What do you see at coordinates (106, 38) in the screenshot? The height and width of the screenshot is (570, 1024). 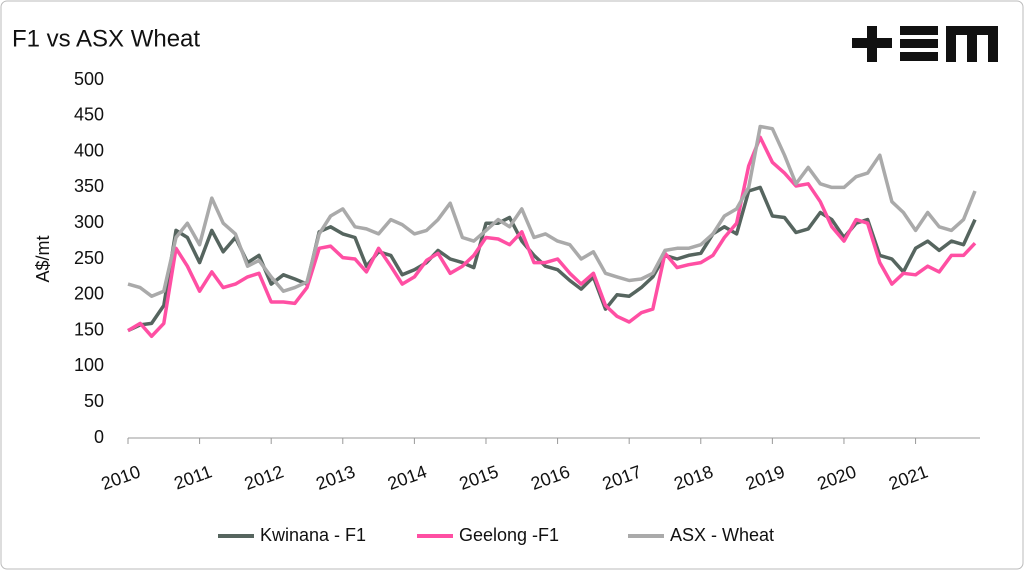 I see `chart-title: F1 vs ASX Wheat` at bounding box center [106, 38].